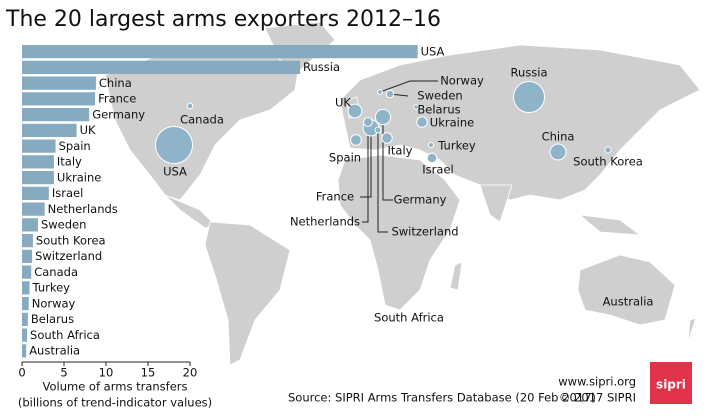  Describe the element at coordinates (118, 114) in the screenshot. I see `bar-label: Germany` at that location.